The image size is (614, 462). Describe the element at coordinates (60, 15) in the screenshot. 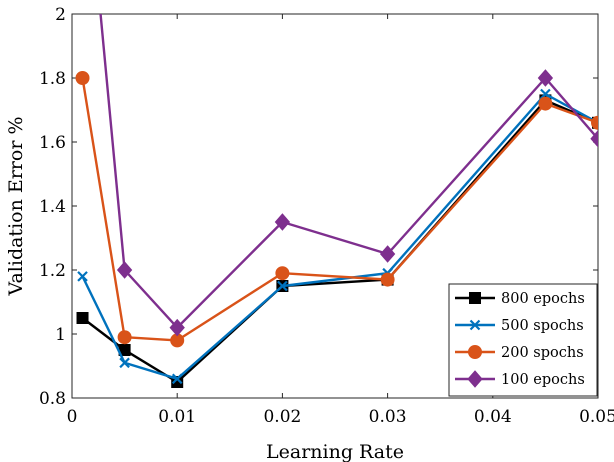

I see `y-tick-label: 2` at that location.